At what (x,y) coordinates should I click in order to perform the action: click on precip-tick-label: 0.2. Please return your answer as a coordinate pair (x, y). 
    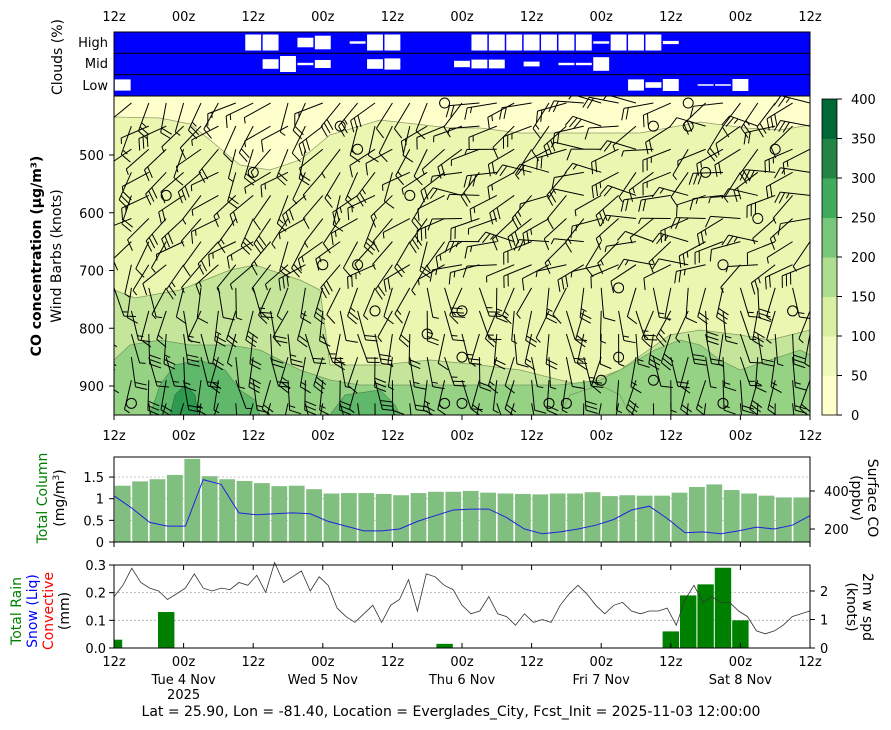
    Looking at the image, I should click on (95, 594).